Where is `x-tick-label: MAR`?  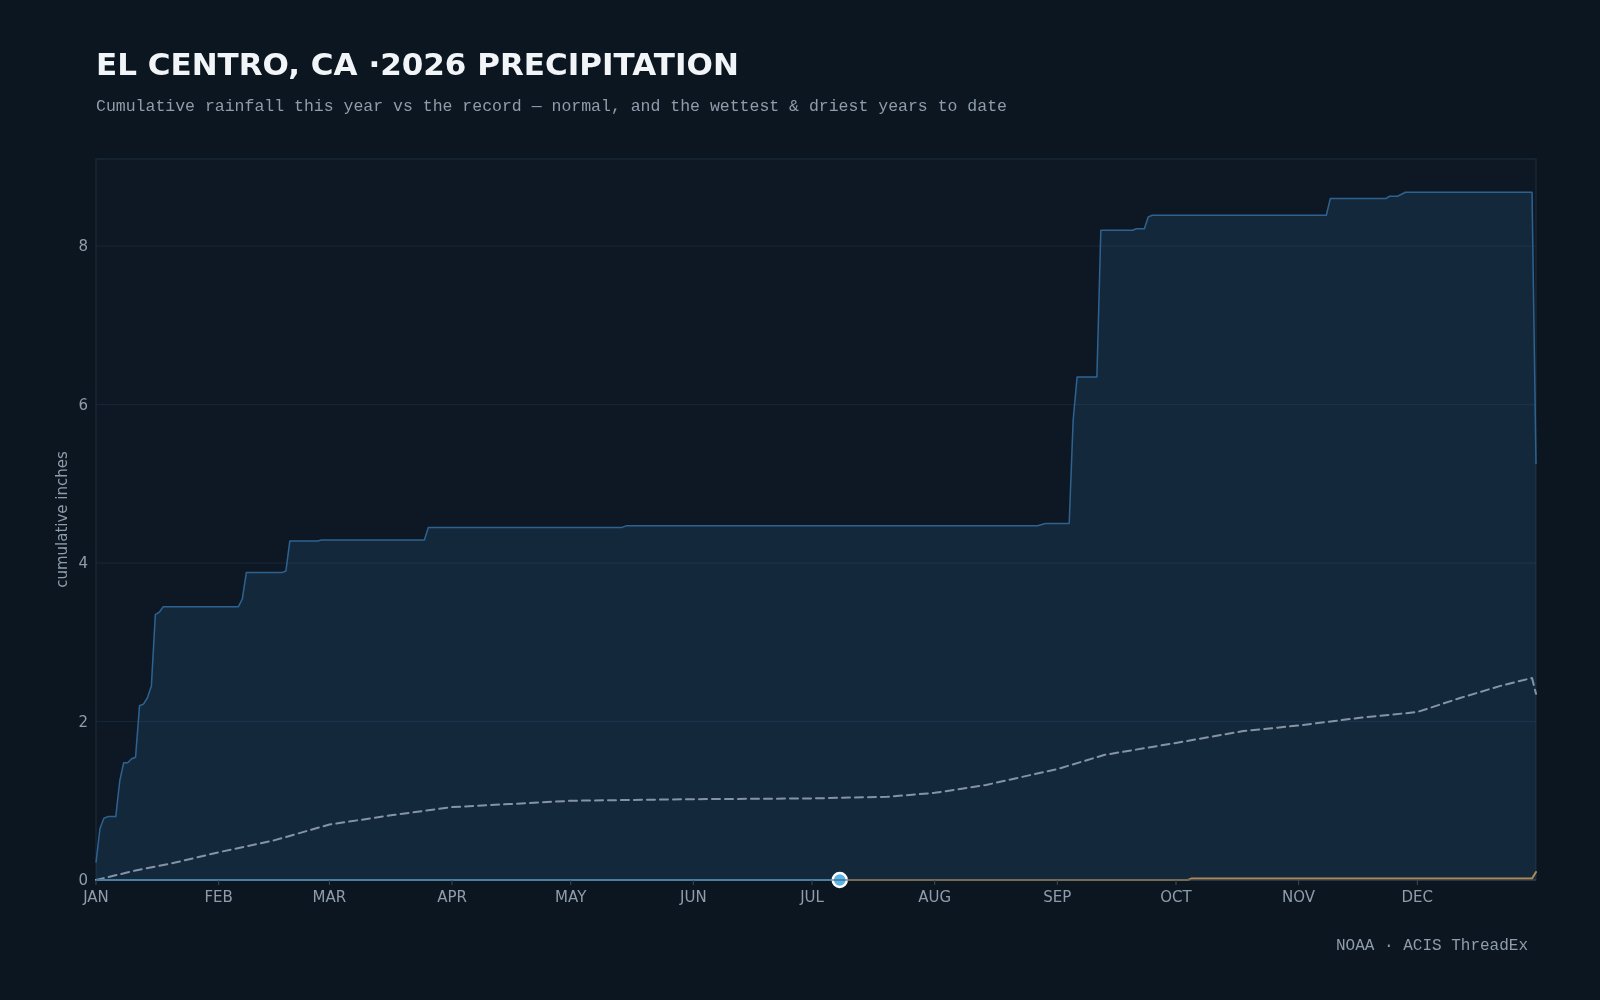
x-tick-label: MAR is located at coordinates (329, 897).